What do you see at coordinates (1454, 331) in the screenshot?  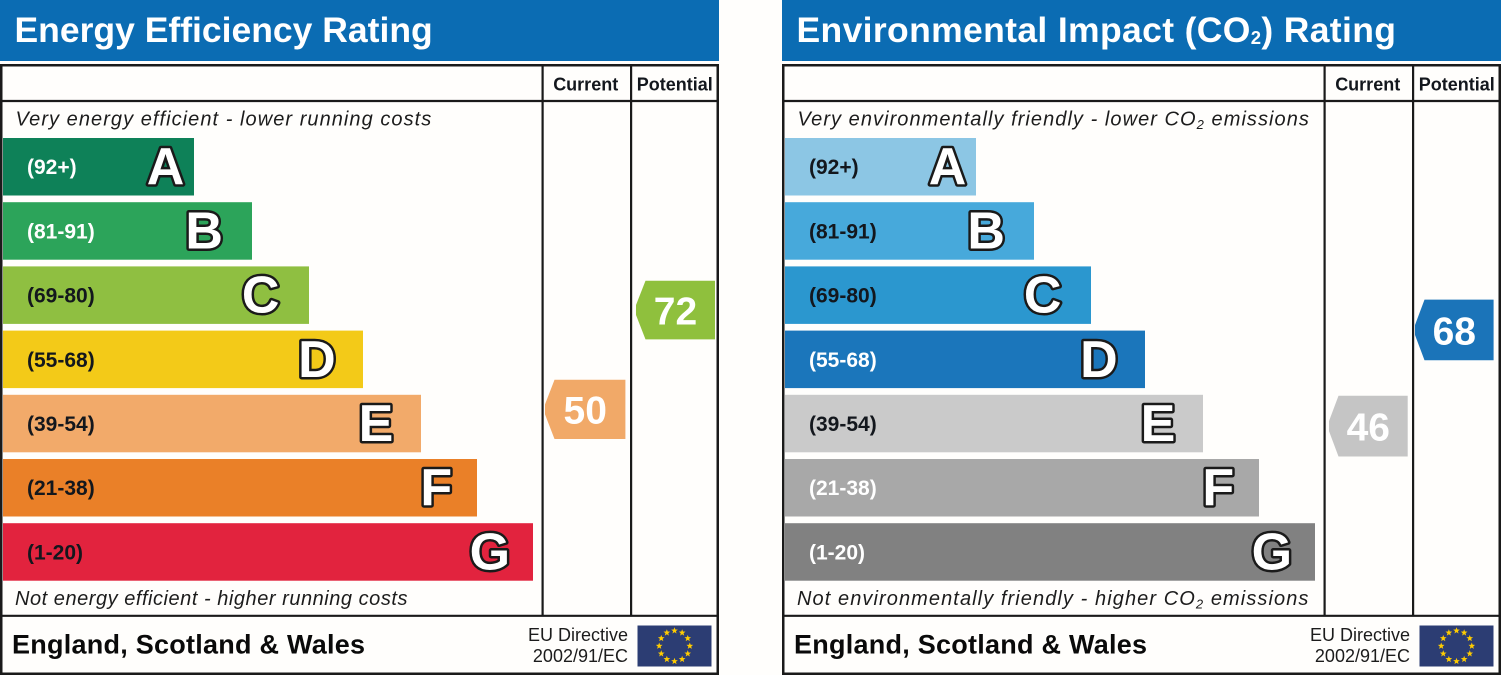 I see `svg-text: 68` at bounding box center [1454, 331].